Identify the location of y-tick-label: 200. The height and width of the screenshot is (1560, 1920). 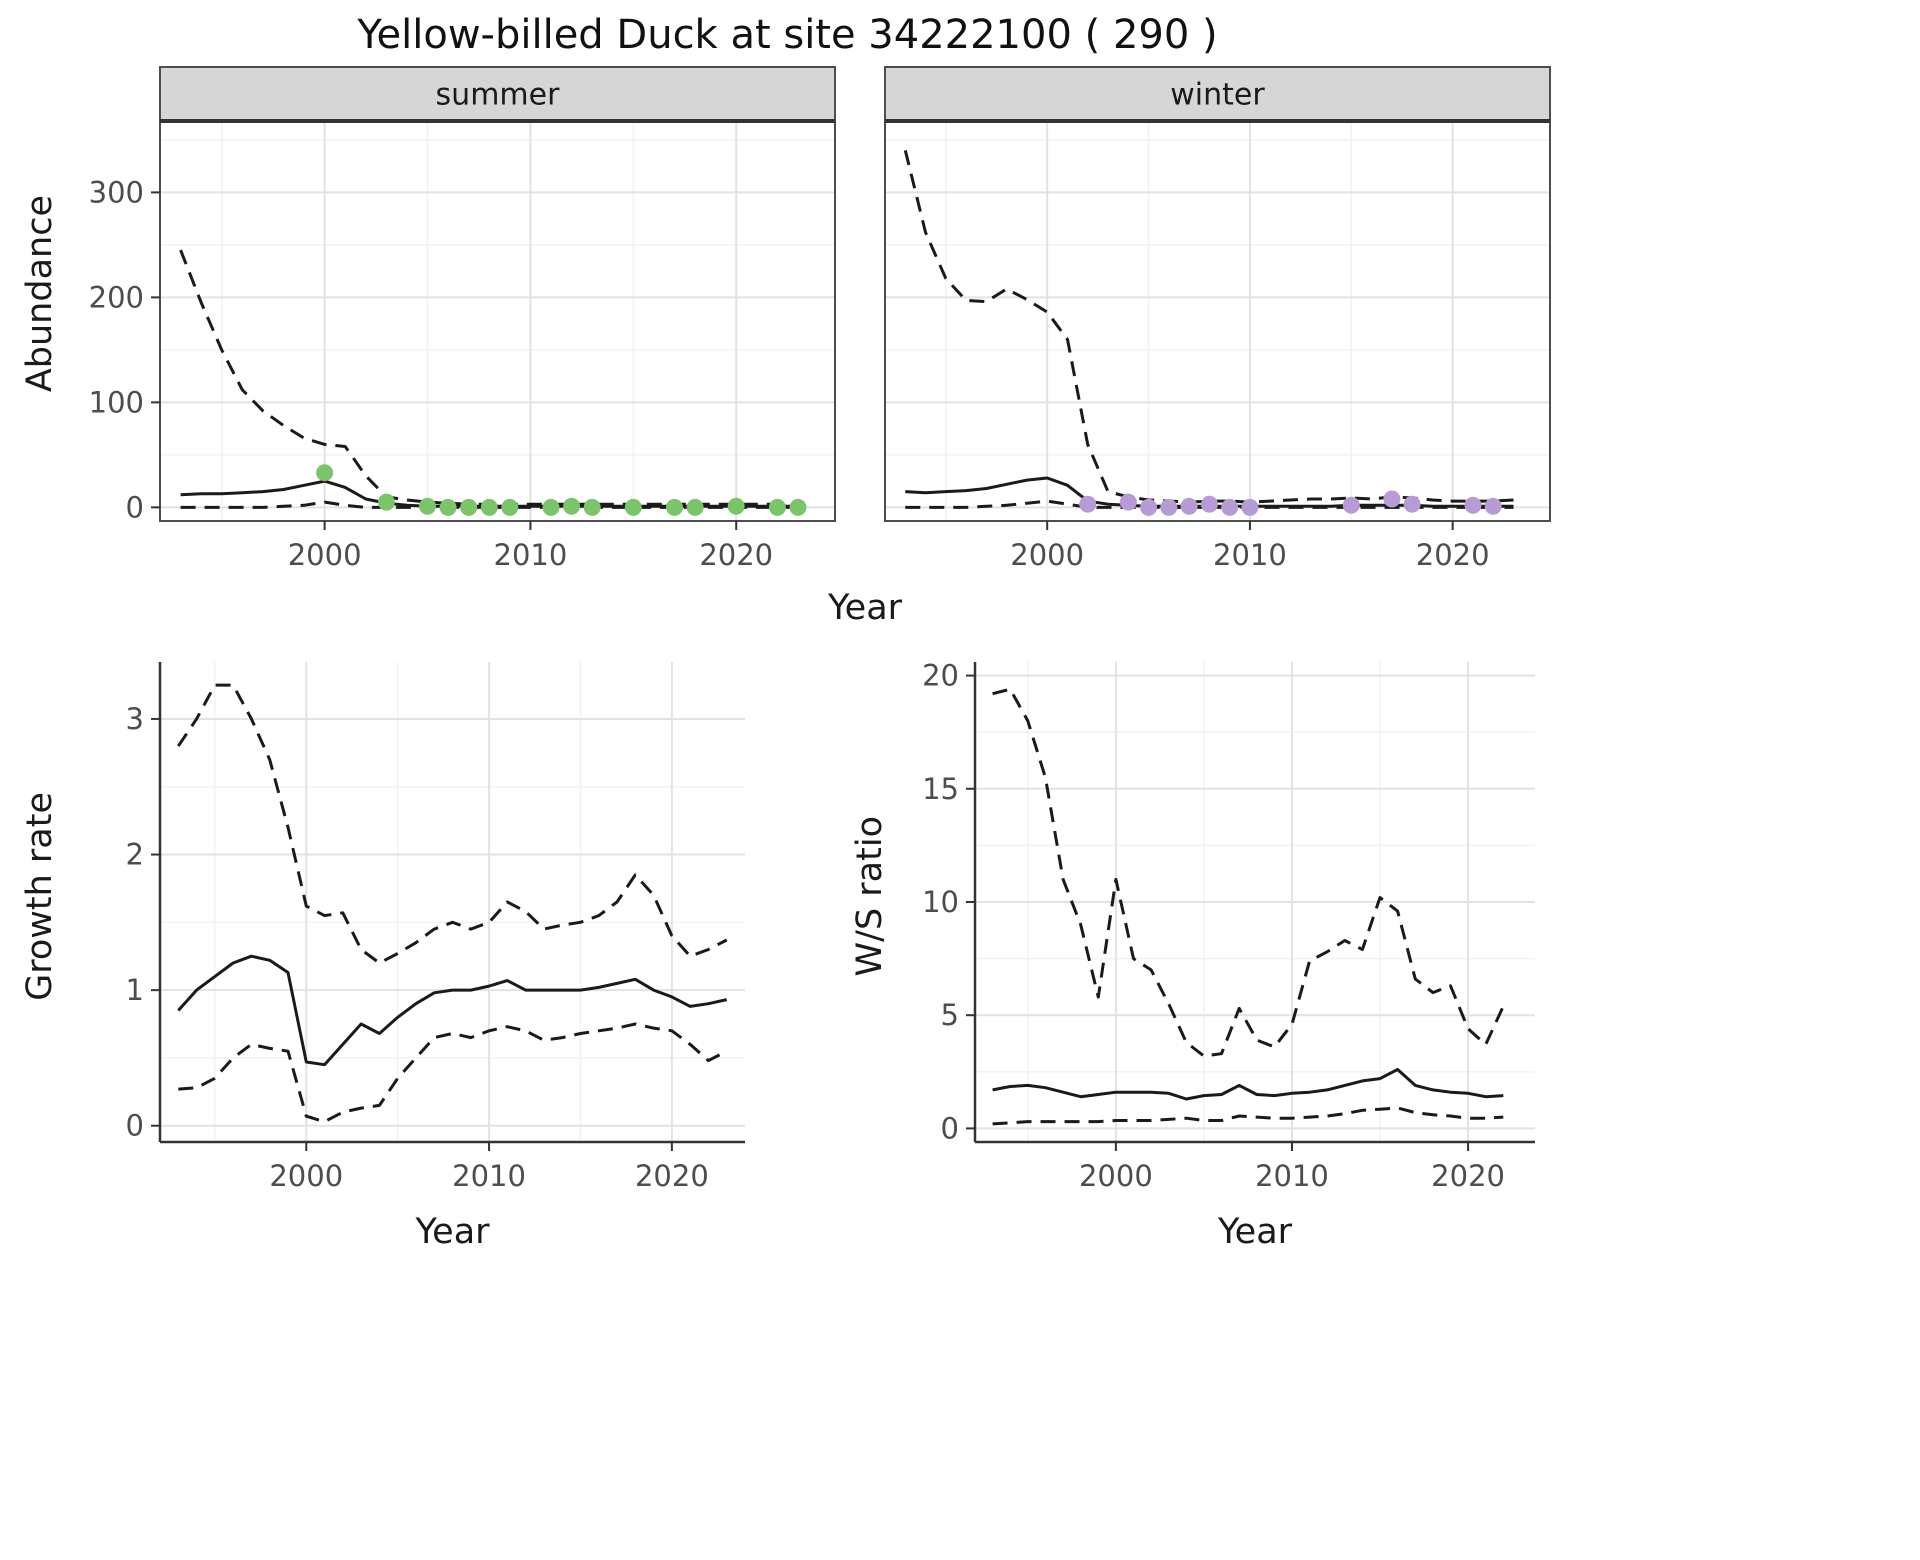
(116, 297).